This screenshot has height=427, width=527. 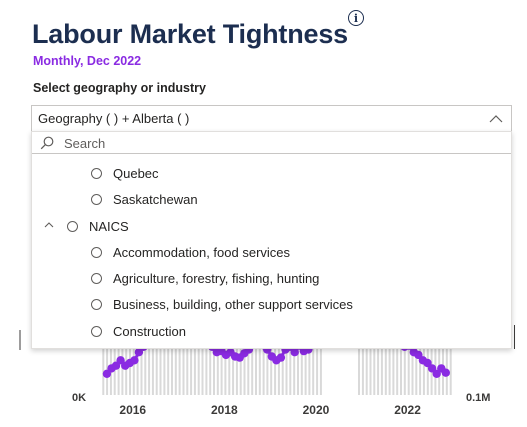 What do you see at coordinates (132, 226) in the screenshot?
I see `list-item-naics: NAICS` at bounding box center [132, 226].